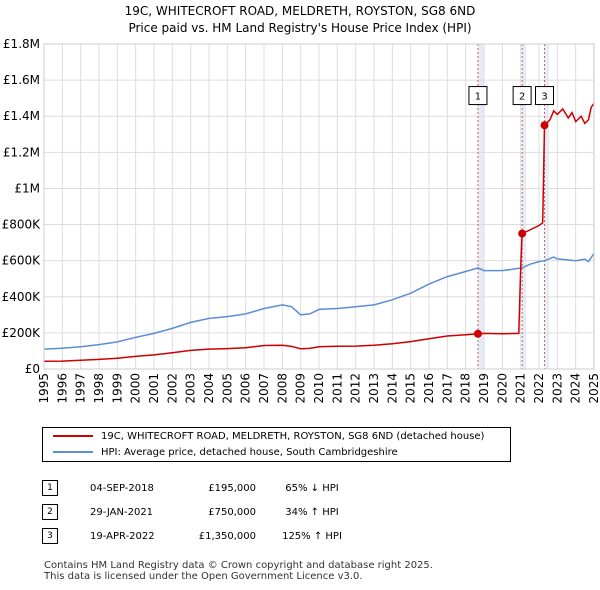  What do you see at coordinates (209, 388) in the screenshot?
I see `x-tick-label: 2004` at bounding box center [209, 388].